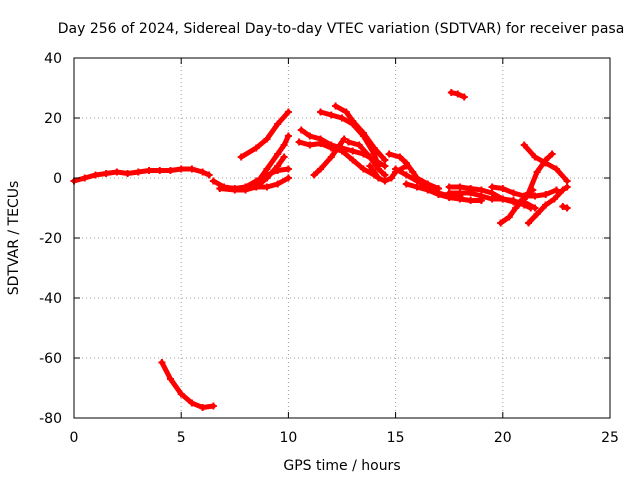 This screenshot has width=640, height=480. What do you see at coordinates (50, 359) in the screenshot?
I see `y-tick-label: -60` at bounding box center [50, 359].